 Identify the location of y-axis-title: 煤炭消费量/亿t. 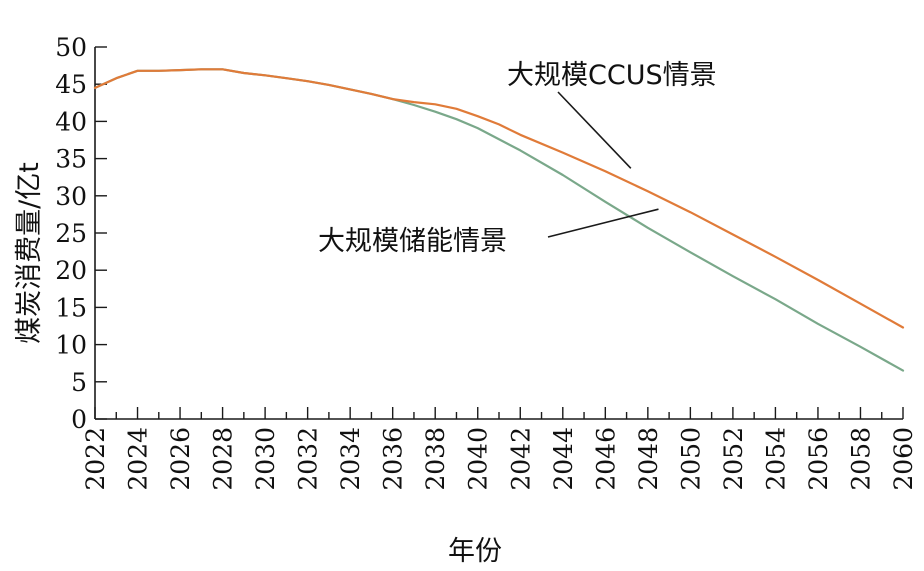
(29, 253).